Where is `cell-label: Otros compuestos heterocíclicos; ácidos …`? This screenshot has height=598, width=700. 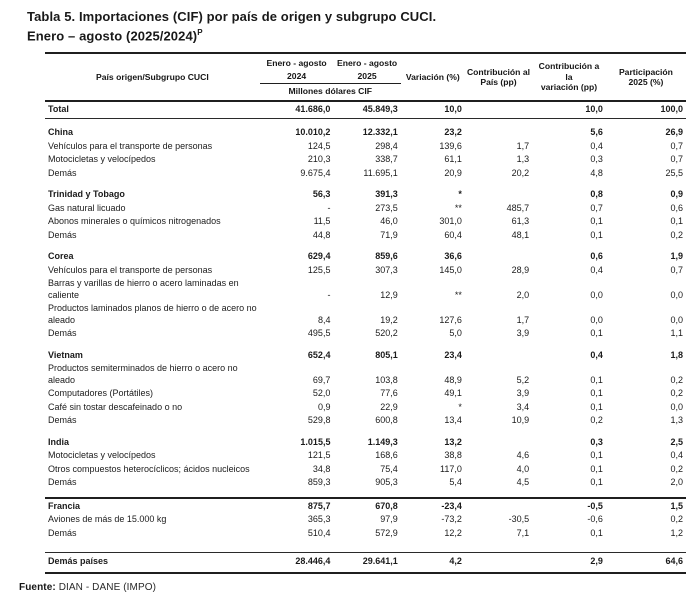
cell-label: Otros compuestos heterocíclicos; ácidos … is located at coordinates (149, 468).